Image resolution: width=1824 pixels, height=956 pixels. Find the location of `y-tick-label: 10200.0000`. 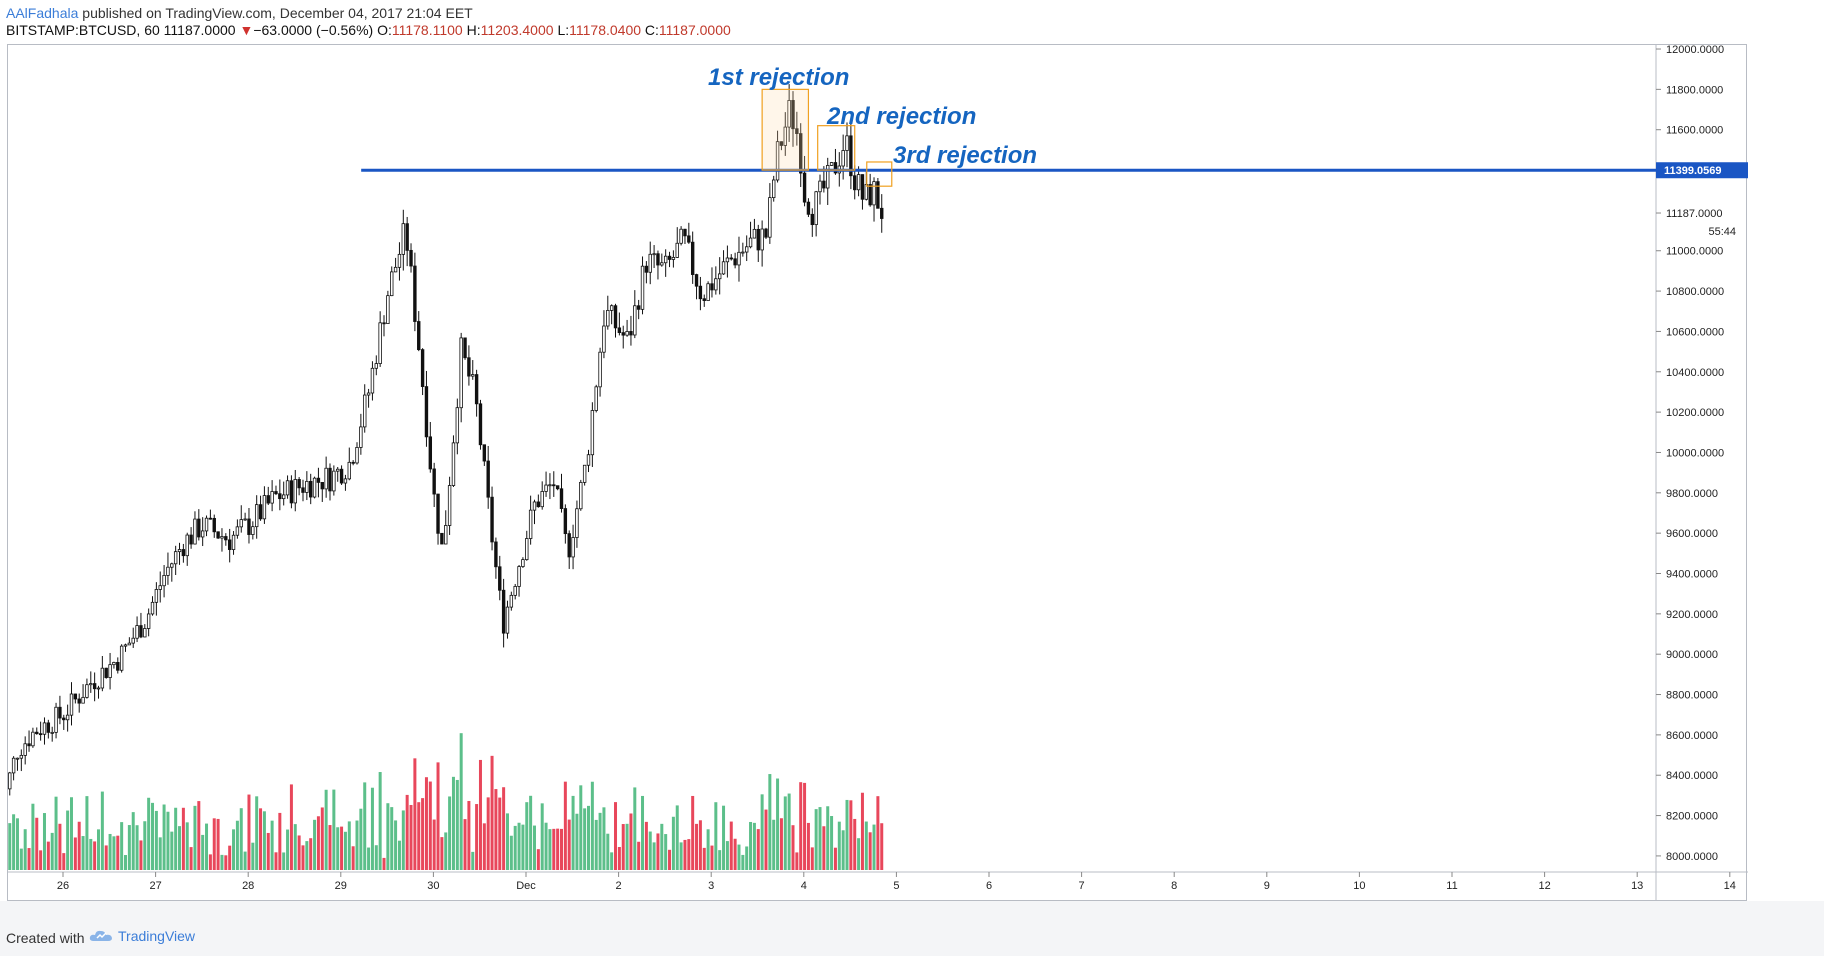

y-tick-label: 10200.0000 is located at coordinates (1695, 413).